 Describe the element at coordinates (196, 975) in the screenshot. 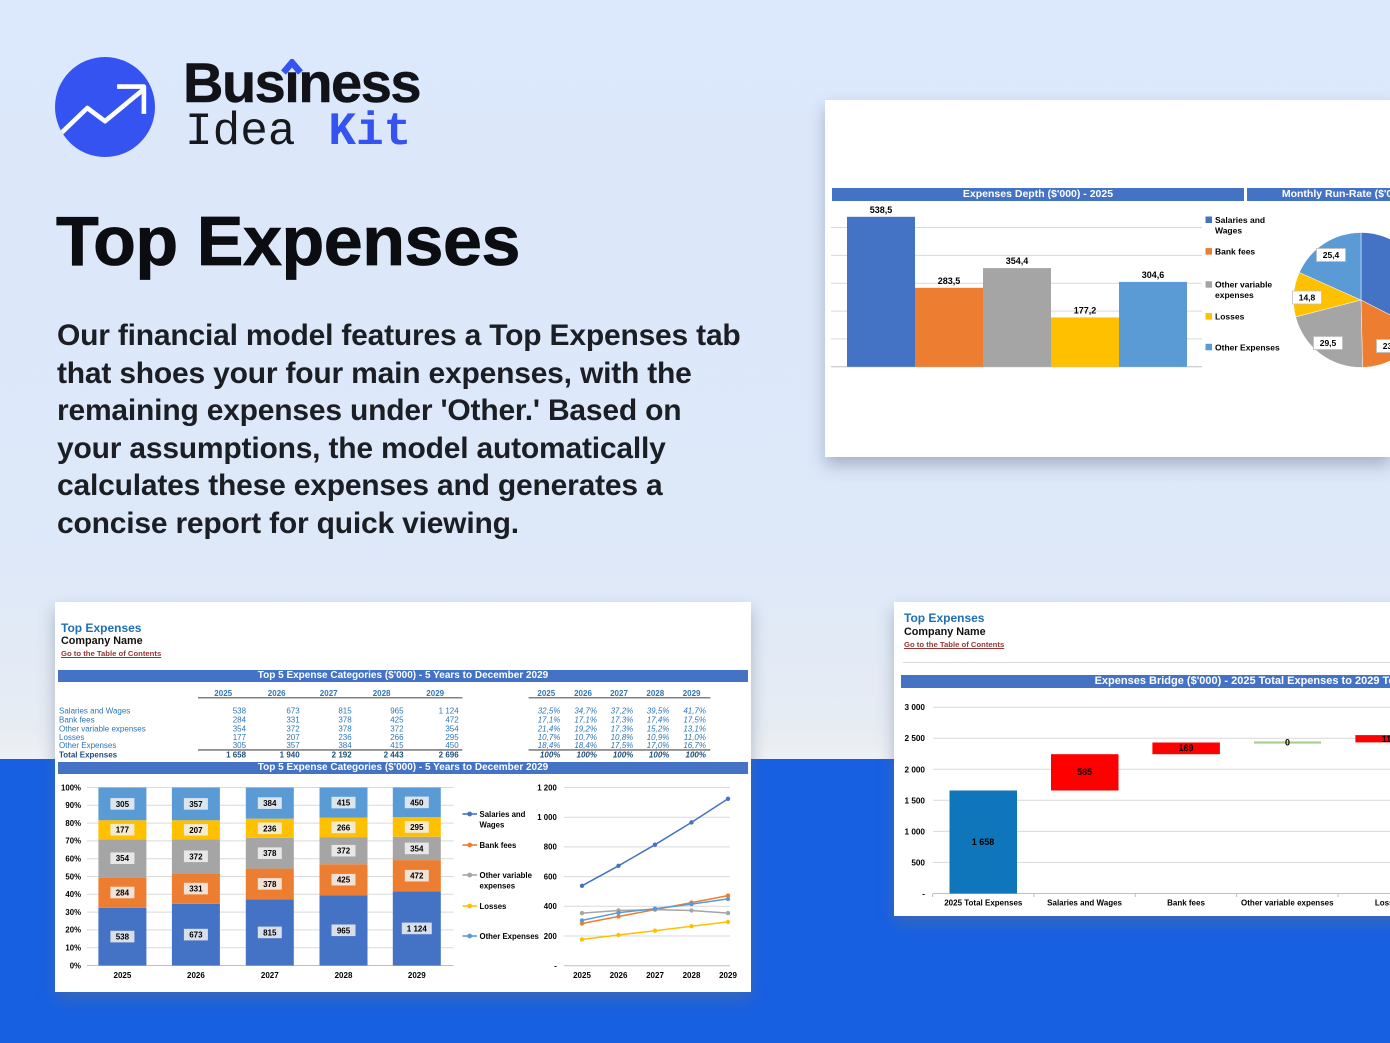

I see `svg-text: 2026` at that location.